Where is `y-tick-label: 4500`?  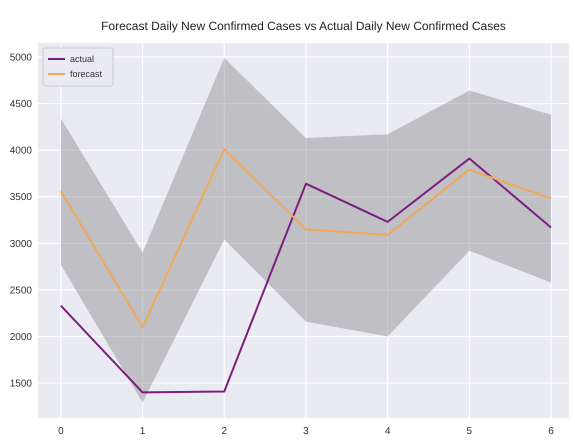
y-tick-label: 4500 is located at coordinates (21, 104).